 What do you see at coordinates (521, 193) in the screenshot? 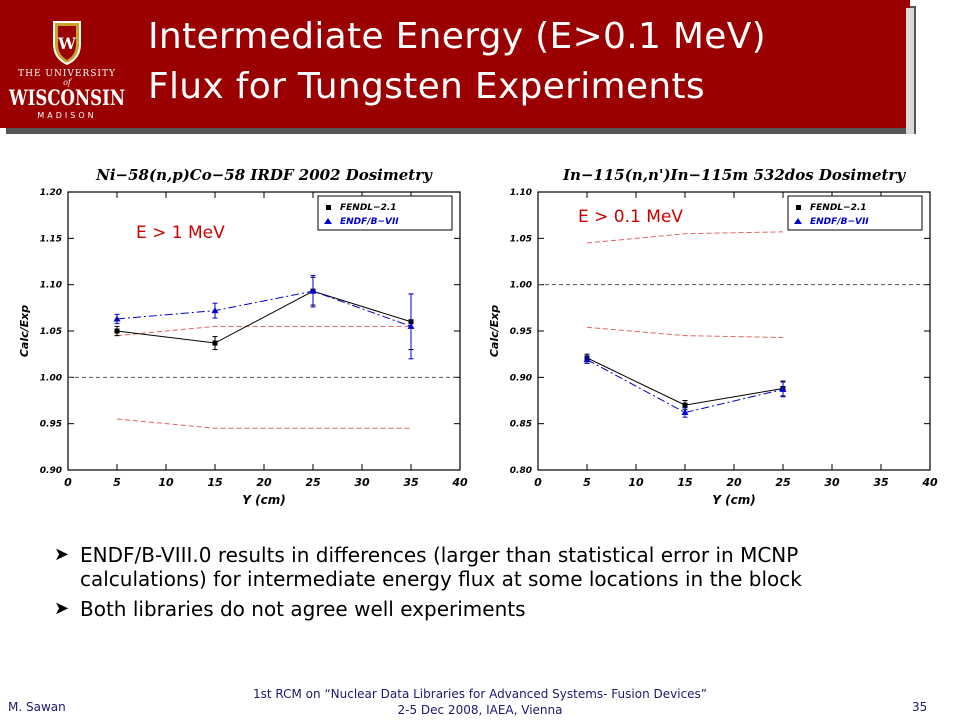
I see `chart-1-ytick-label: 1.10` at bounding box center [521, 193].